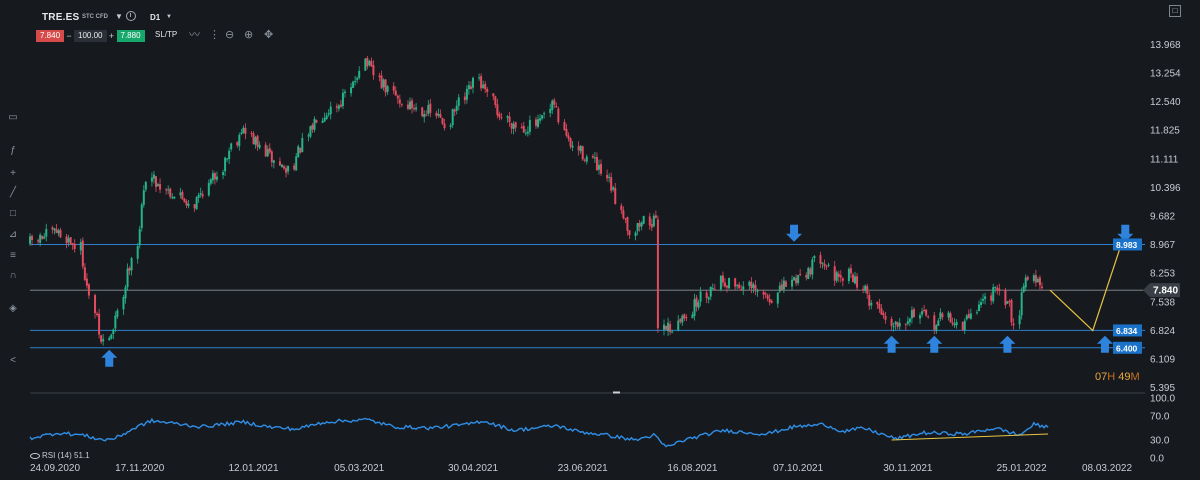 The height and width of the screenshot is (480, 1200). I want to click on sl-tp-button: SL/TP, so click(166, 34).